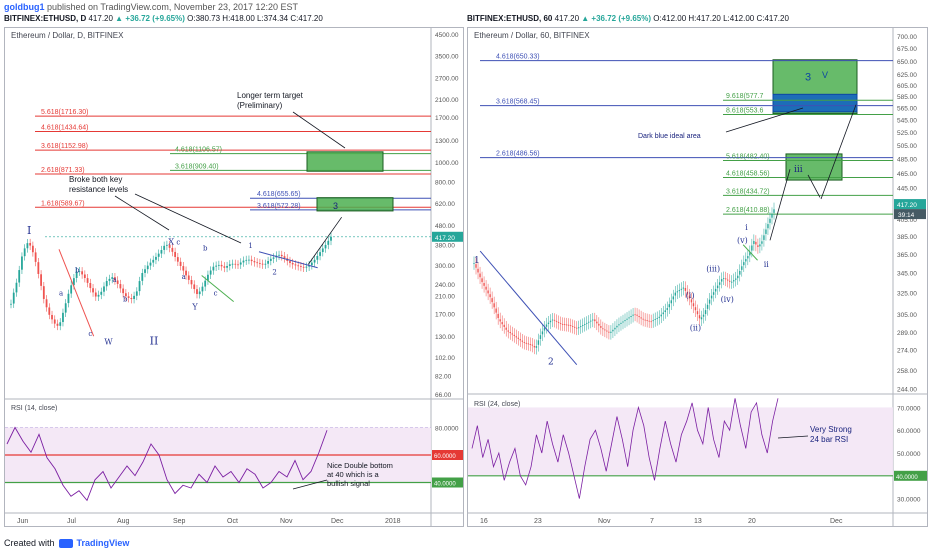 Image resolution: width=932 pixels, height=550 pixels. What do you see at coordinates (748, 173) in the screenshot?
I see `right-fib-label: 4.618(458.56)` at bounding box center [748, 173].